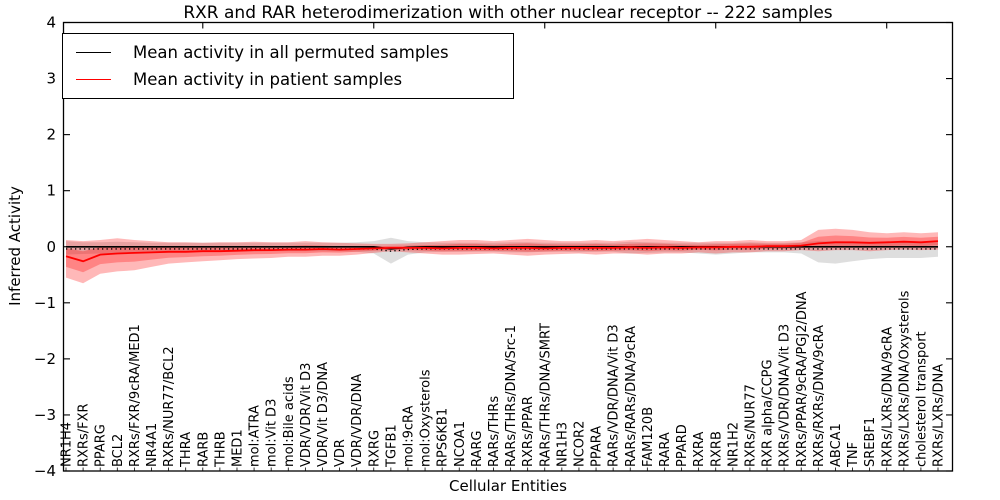 The image size is (1000, 500). What do you see at coordinates (597, 446) in the screenshot?
I see `x-tick-label: PPARA` at bounding box center [597, 446].